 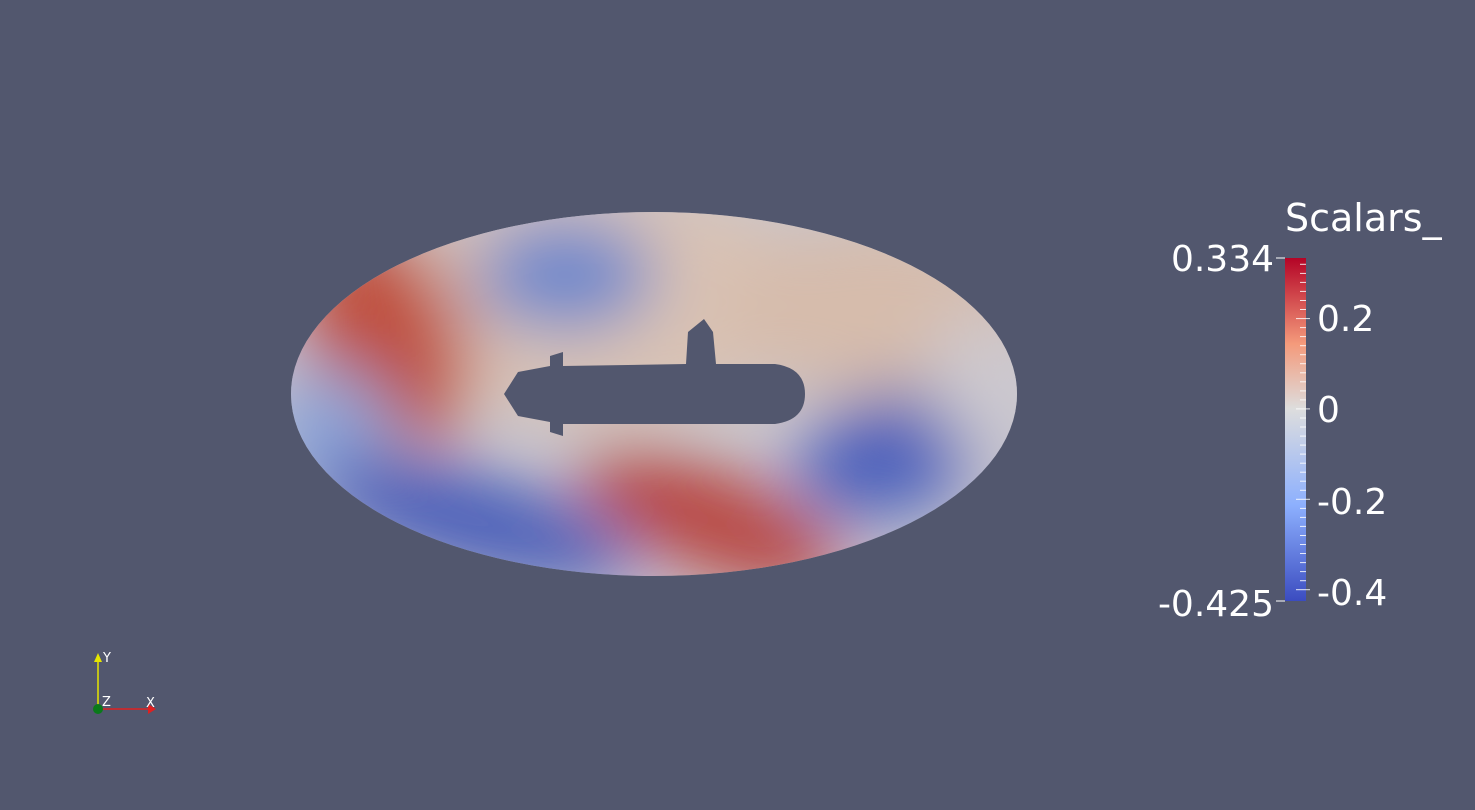 I want to click on submarine-cutout, so click(x=654, y=377).